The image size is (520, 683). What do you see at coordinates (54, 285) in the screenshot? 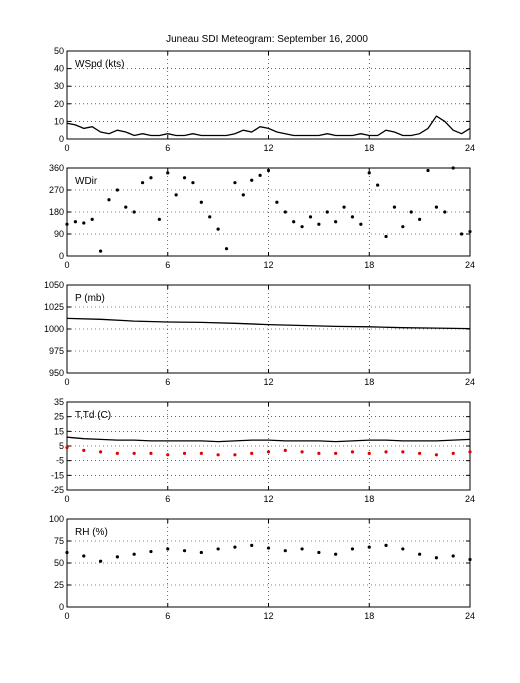
I see `y-tick-label: 1050` at bounding box center [54, 285].